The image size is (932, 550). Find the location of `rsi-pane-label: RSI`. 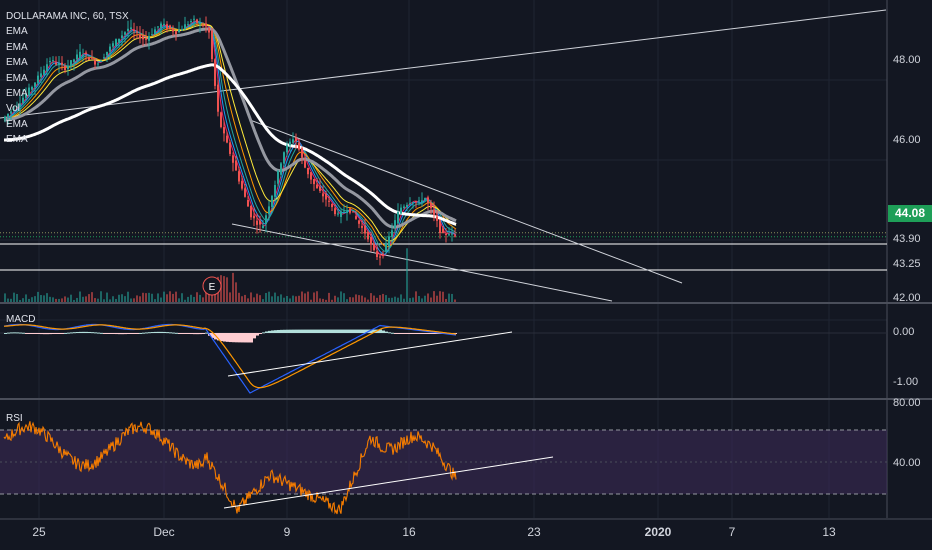

rsi-pane-label: RSI is located at coordinates (14, 418).